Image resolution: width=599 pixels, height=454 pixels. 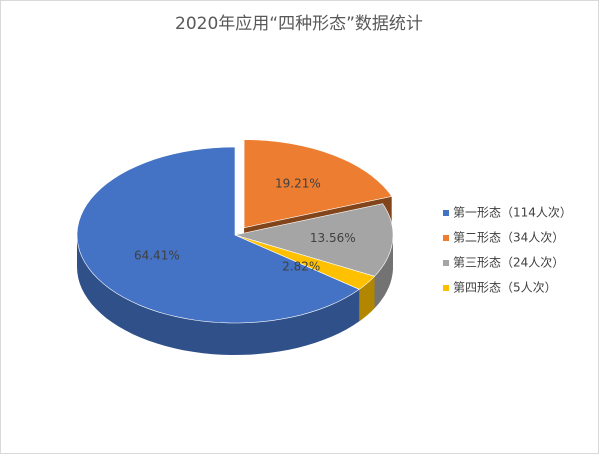 I want to click on legend: 第一形态（114人次） 第二形态（34人次） 第三形态（24人次） 第四形态（5人次）, so click(x=507, y=250).